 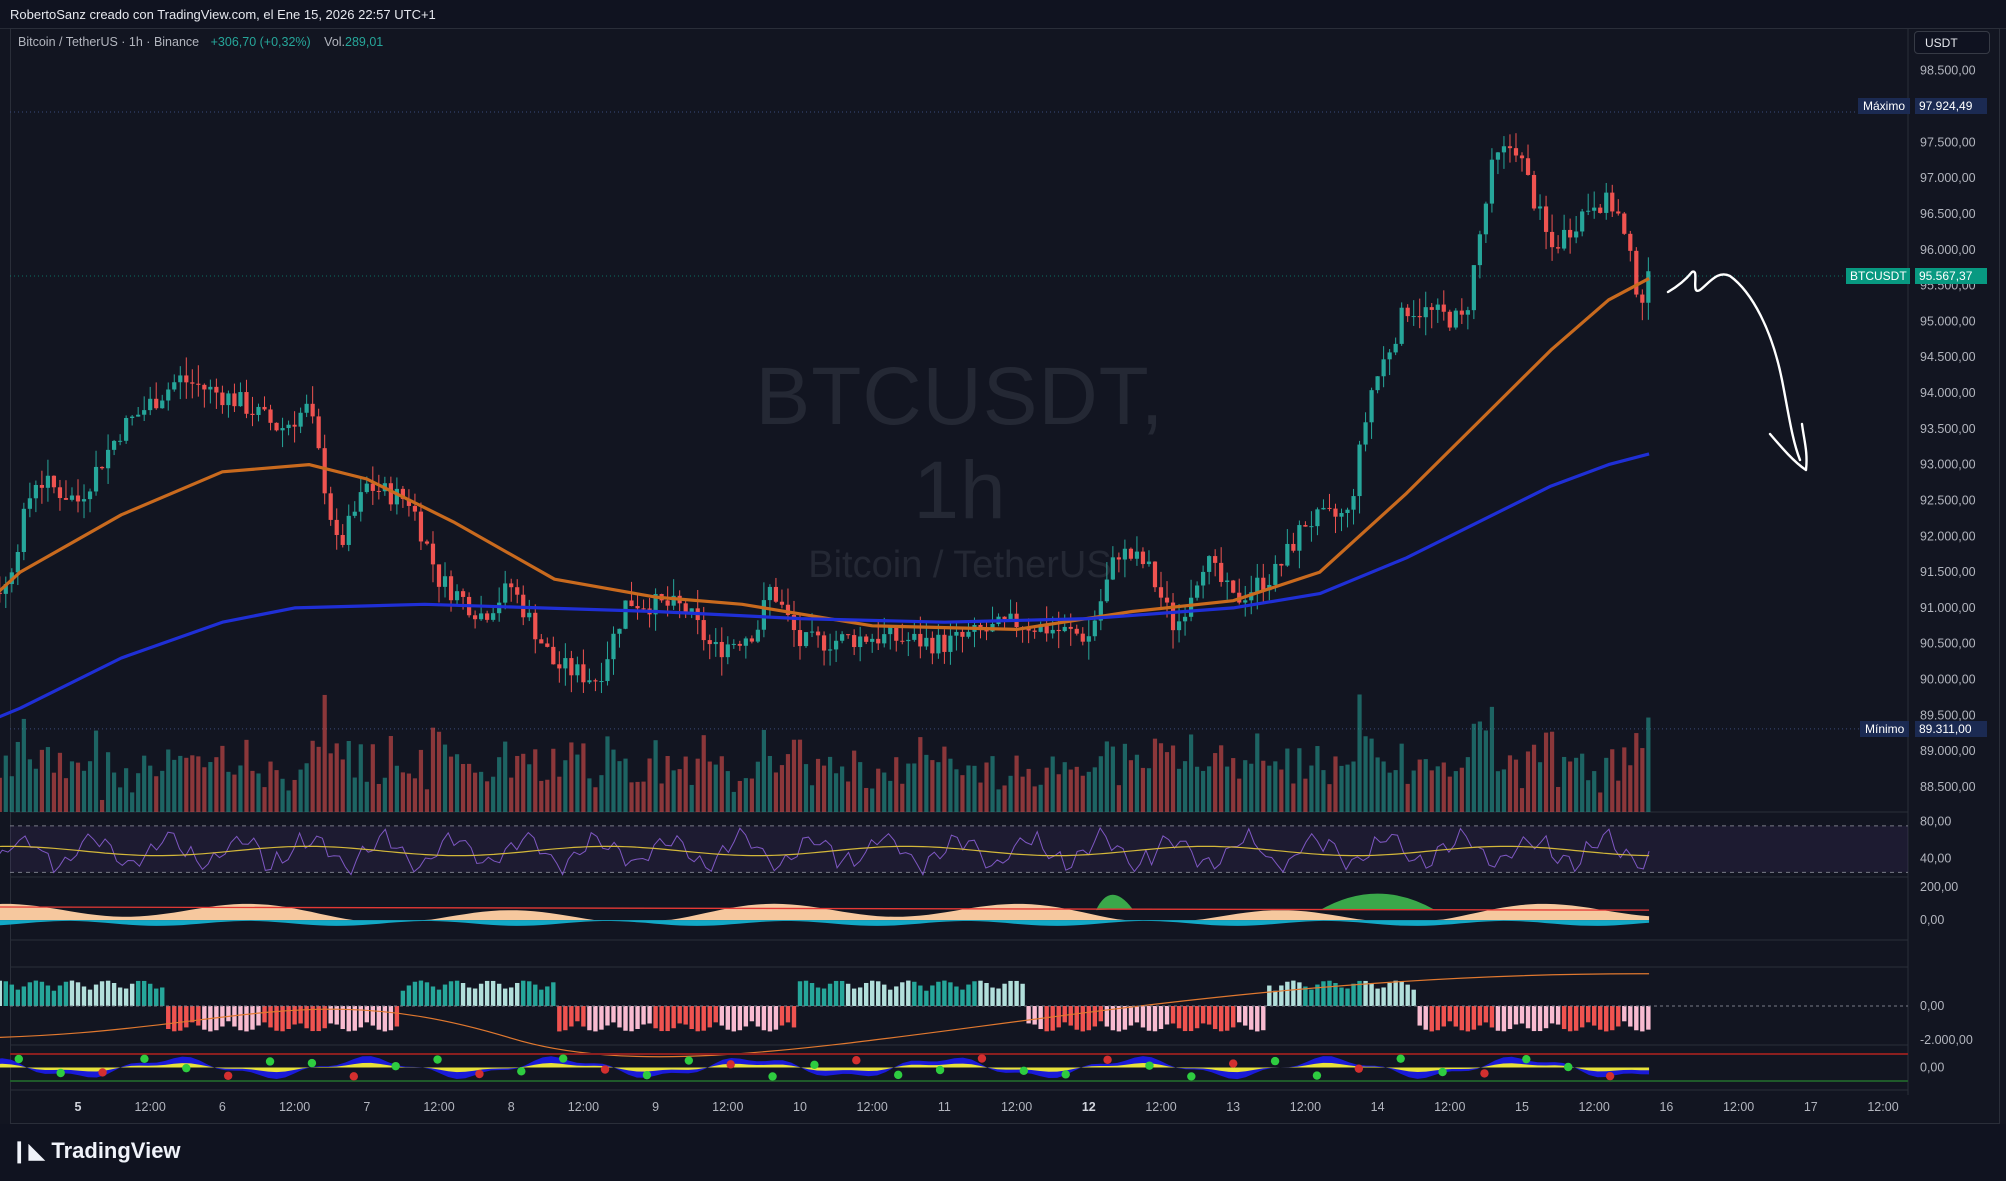 I want to click on time-tick-label: 12:00, so click(x=1882, y=1107).